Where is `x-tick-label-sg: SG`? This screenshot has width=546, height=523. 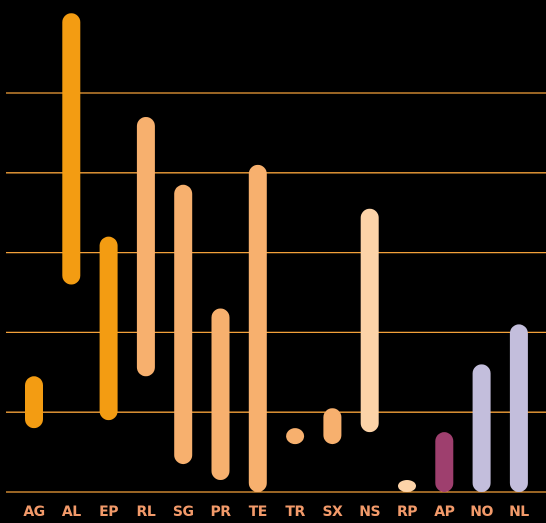 x-tick-label-sg: SG is located at coordinates (183, 512).